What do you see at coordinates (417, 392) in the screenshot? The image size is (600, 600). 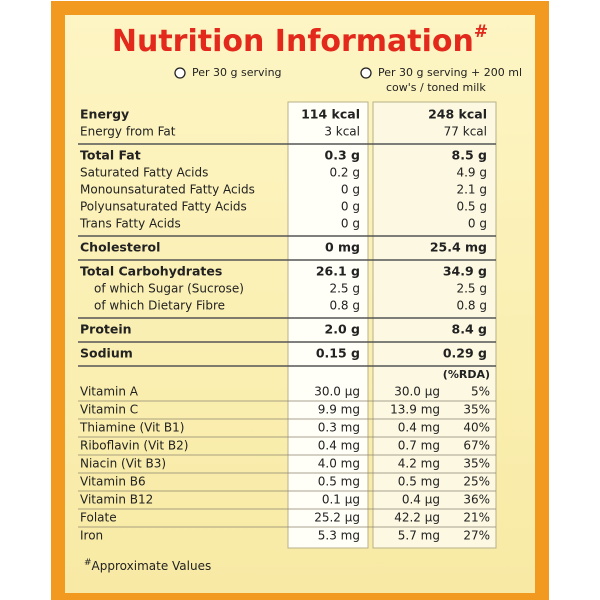 I see `milk-value: 30.0 µg` at bounding box center [417, 392].